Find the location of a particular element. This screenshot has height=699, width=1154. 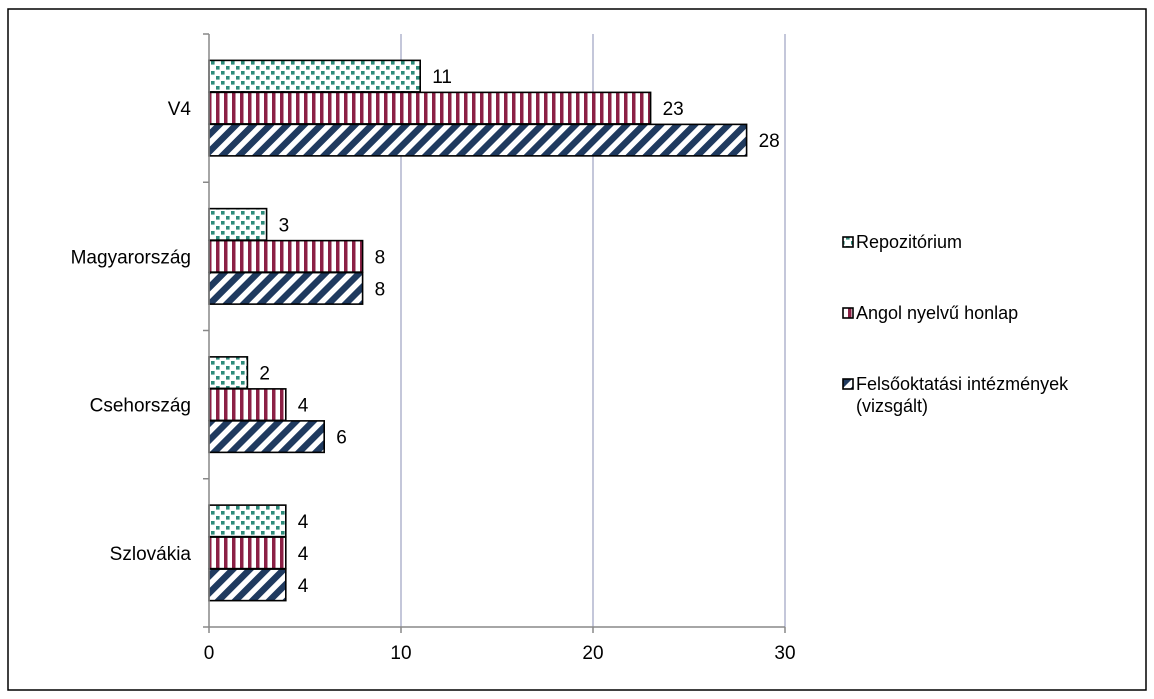

bar-magyarorszag-angol-nyelvu-honlap is located at coordinates (286, 256).